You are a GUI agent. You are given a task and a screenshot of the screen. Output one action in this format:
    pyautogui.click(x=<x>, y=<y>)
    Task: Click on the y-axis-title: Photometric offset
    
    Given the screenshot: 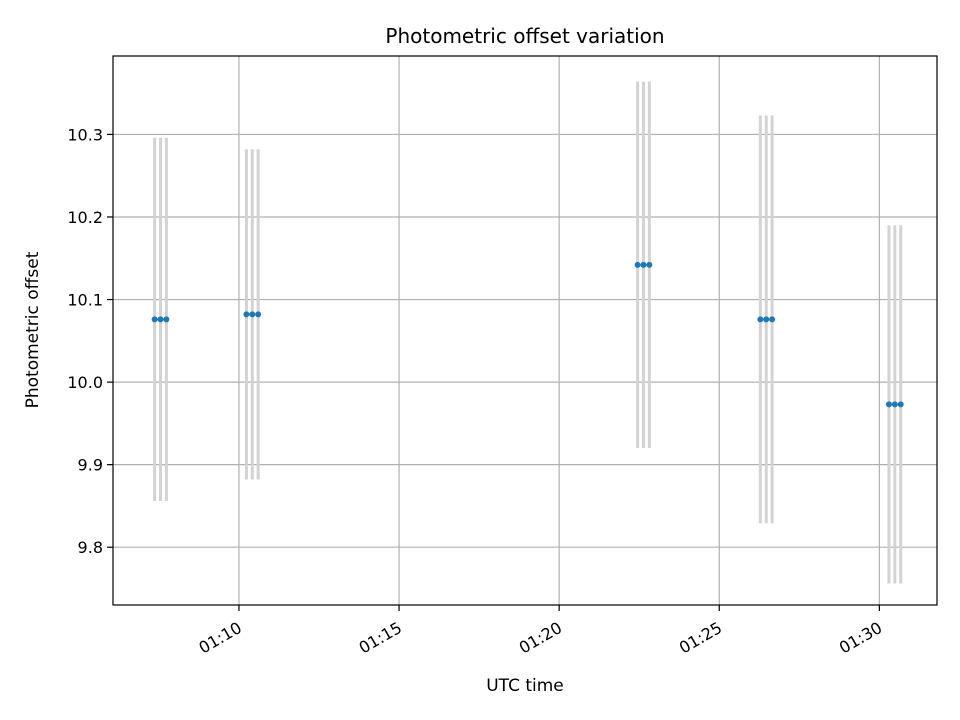 What is the action you would take?
    pyautogui.click(x=33, y=329)
    